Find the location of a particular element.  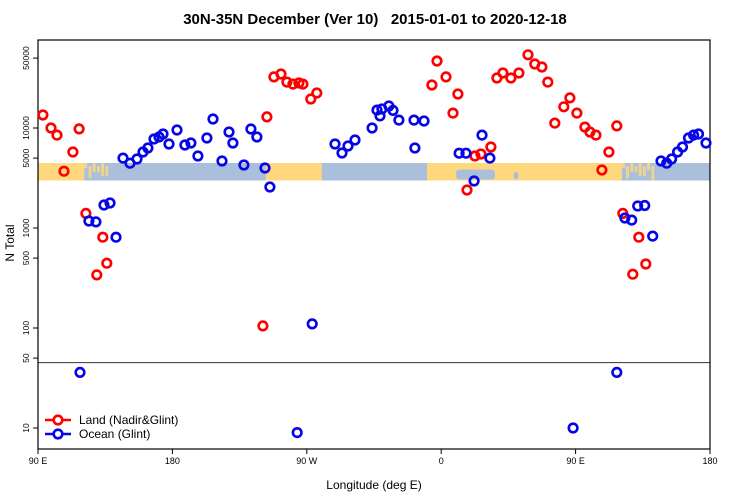

legend-label-land: Land (Nadir&Glint) is located at coordinates (128, 420).